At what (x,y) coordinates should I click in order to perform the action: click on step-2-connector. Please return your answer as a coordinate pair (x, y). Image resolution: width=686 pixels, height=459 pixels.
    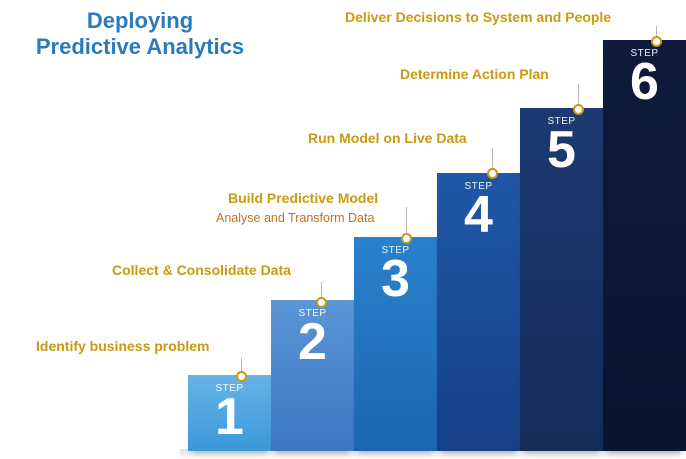
    Looking at the image, I should click on (321, 291).